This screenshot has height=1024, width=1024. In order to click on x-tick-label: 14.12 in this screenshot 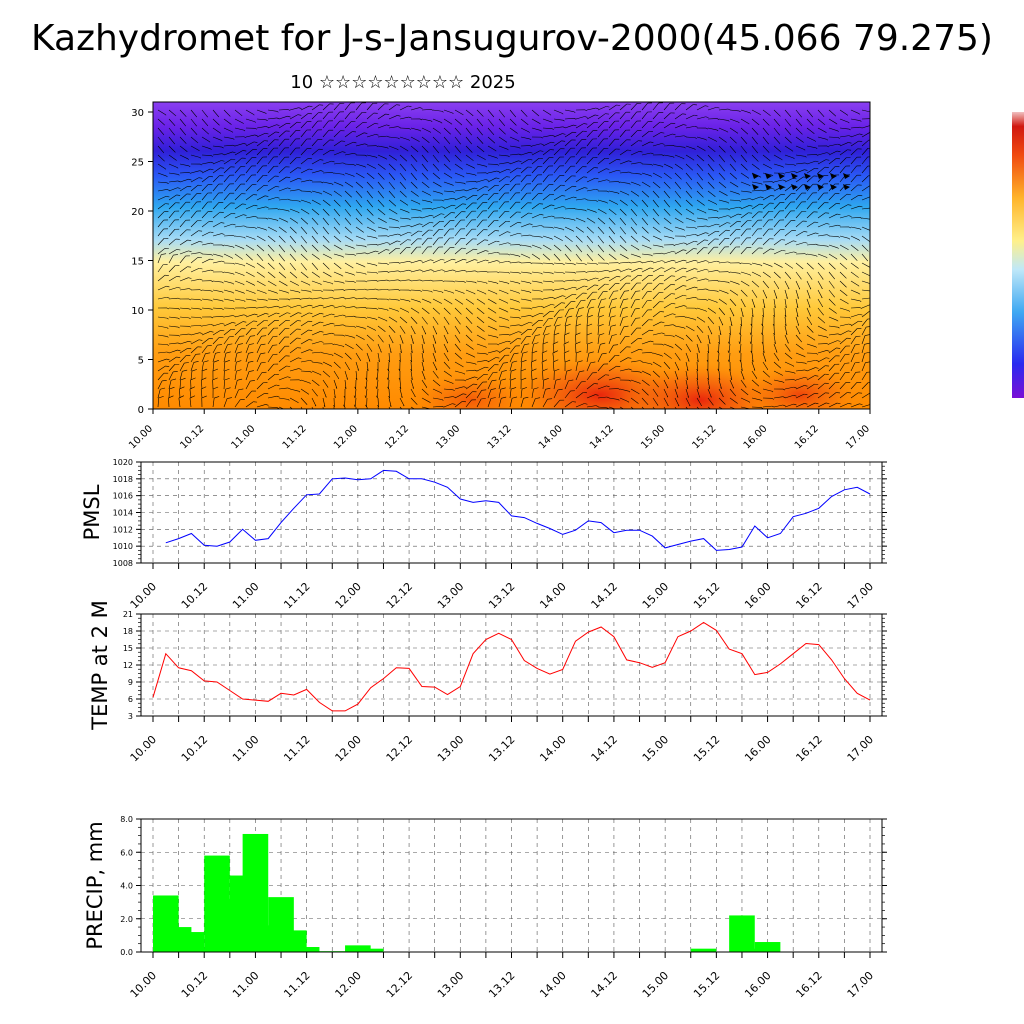, I will do `click(602, 437)`.